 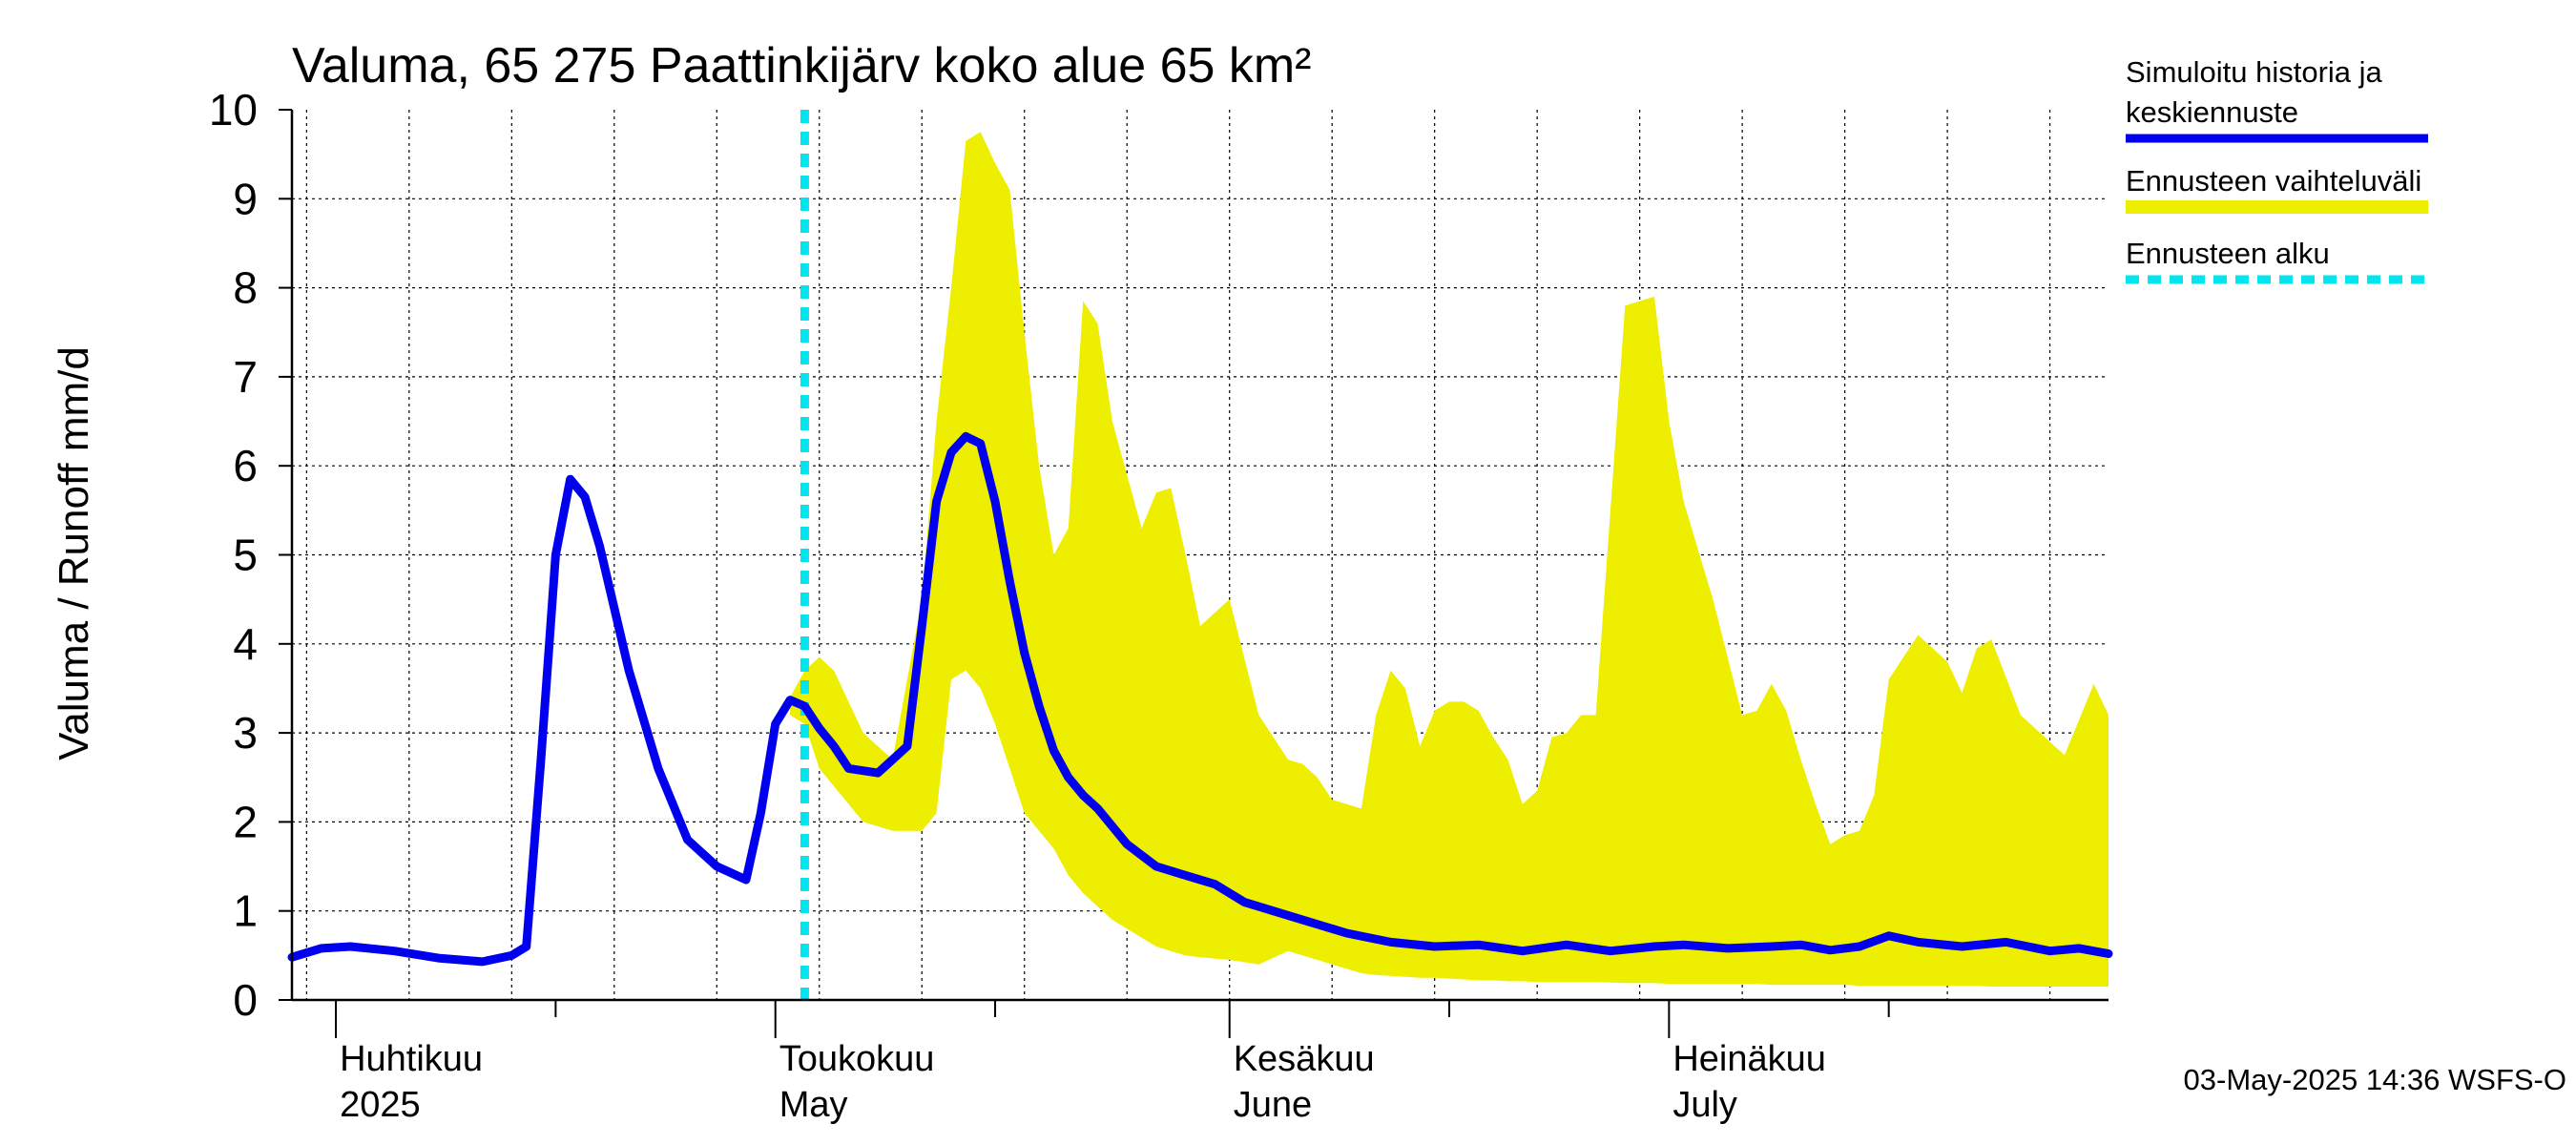 What do you see at coordinates (245, 555) in the screenshot?
I see `y-tick-label: 5` at bounding box center [245, 555].